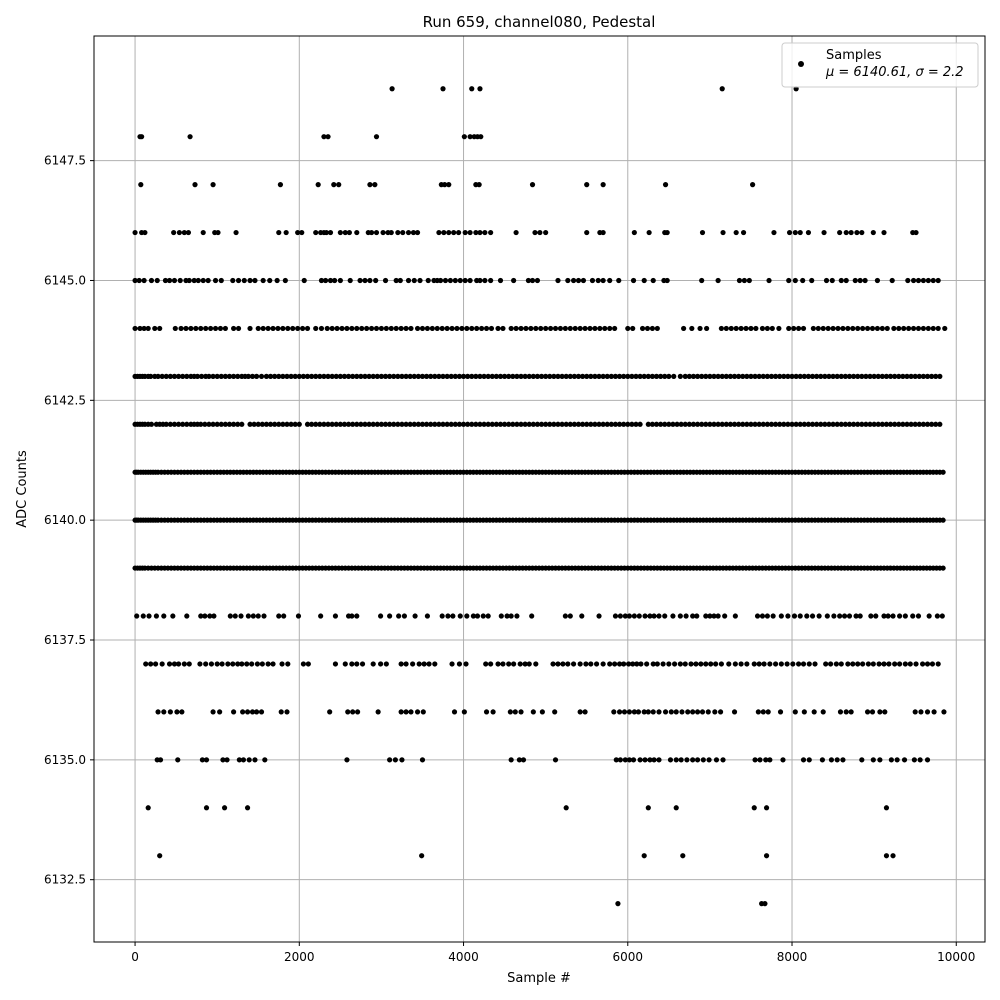 This screenshot has height=1000, width=1000. What do you see at coordinates (299, 957) in the screenshot?
I see `x-tick-label: 2000` at bounding box center [299, 957].